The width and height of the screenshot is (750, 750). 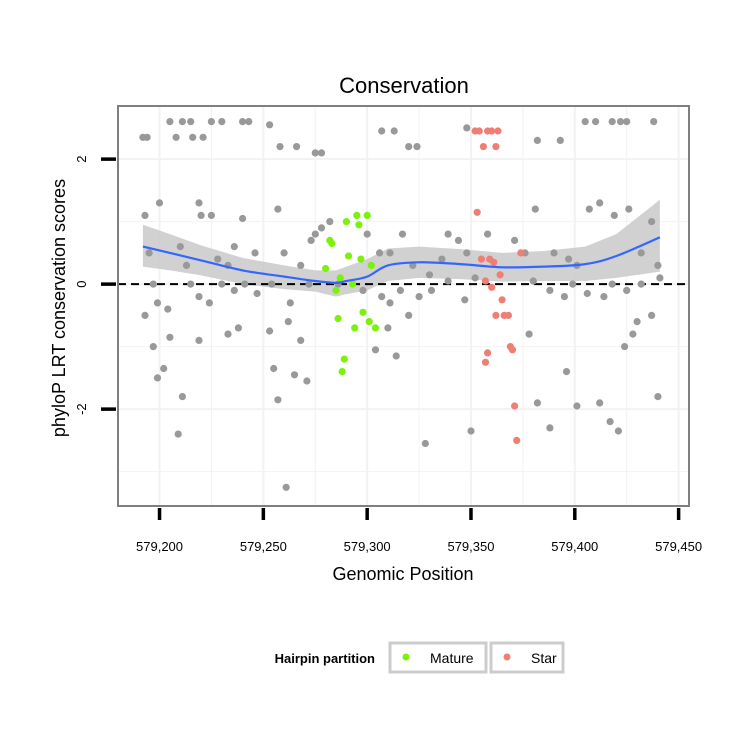 I want to click on confidence-band-layer, so click(x=401, y=248).